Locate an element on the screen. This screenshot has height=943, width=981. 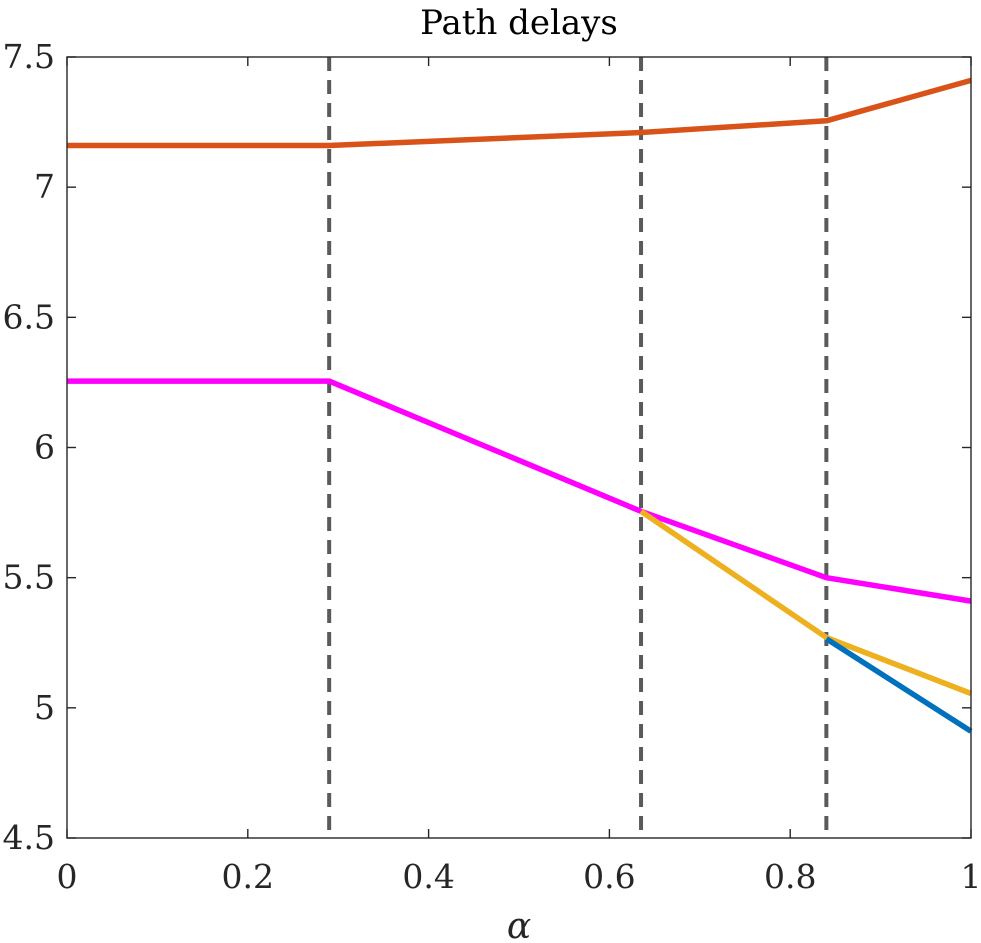
x-tick-labels: 0 0.2 0.4 0.6 0.8 1 is located at coordinates (519, 876).